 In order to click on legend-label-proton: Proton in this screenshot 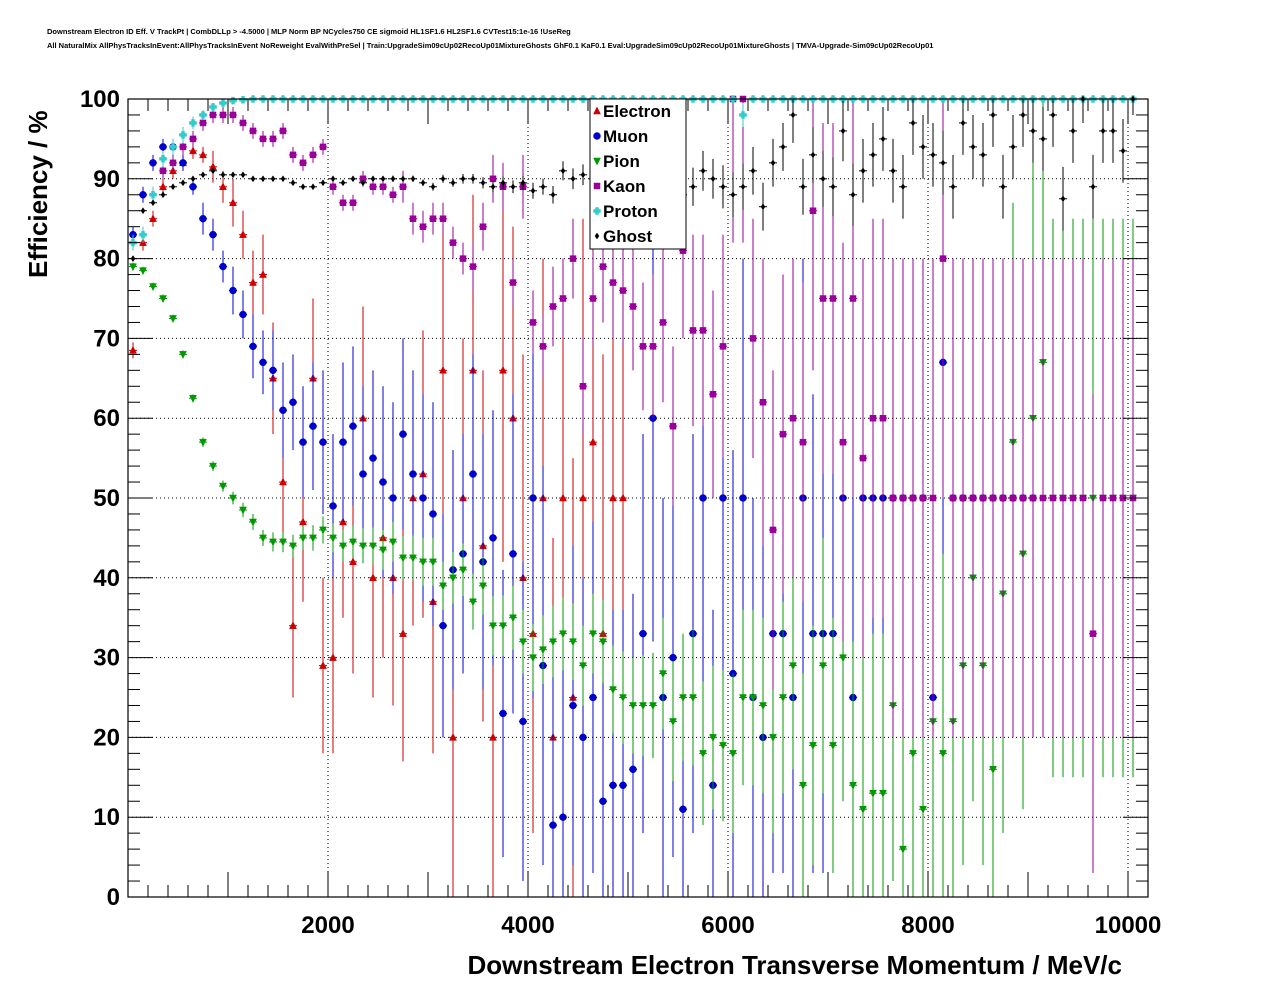, I will do `click(630, 211)`.